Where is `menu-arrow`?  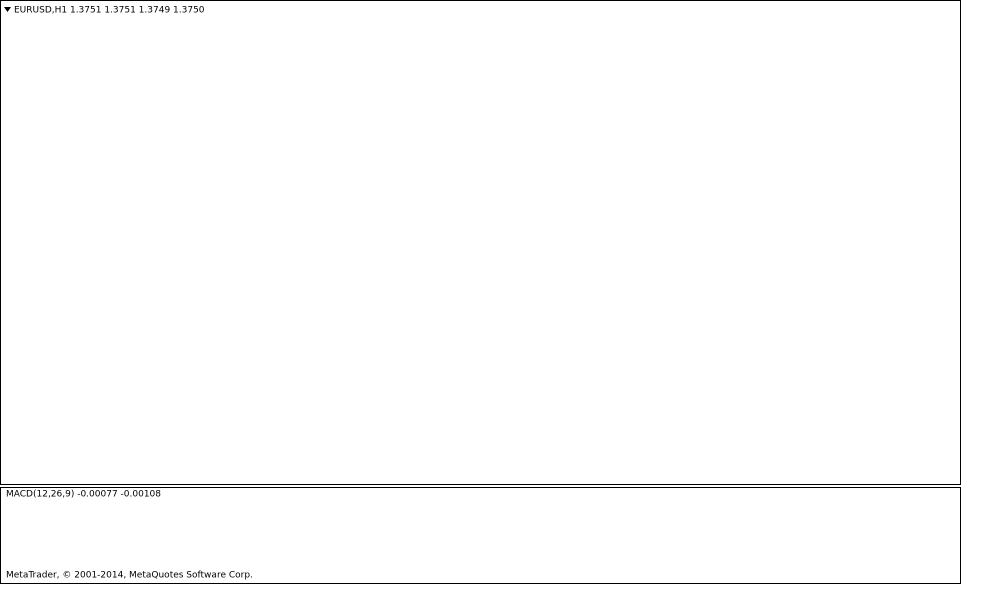 menu-arrow is located at coordinates (7, 9).